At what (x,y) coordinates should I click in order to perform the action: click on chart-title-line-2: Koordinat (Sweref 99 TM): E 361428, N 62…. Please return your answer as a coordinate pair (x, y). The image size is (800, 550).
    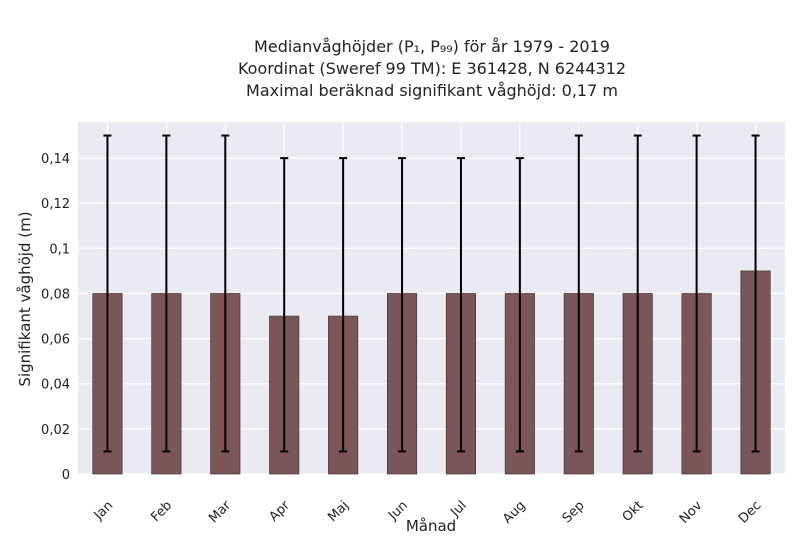
    Looking at the image, I should click on (432, 68).